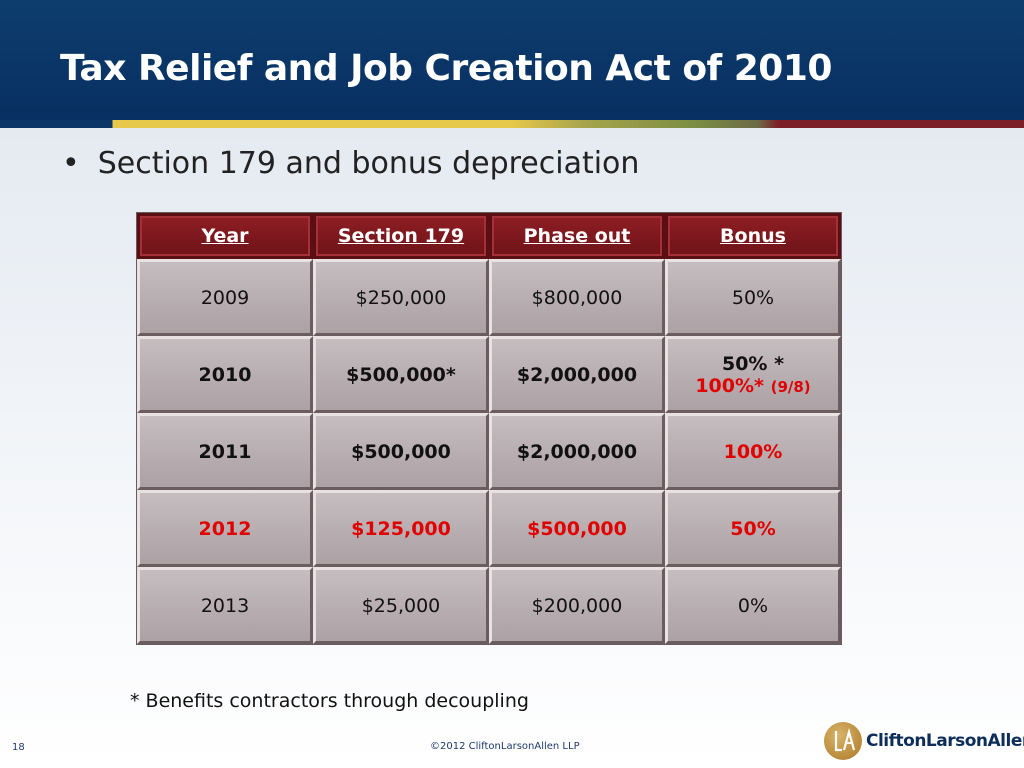 The image size is (1024, 768). What do you see at coordinates (753, 605) in the screenshot?
I see `cell-bonus: 0%` at bounding box center [753, 605].